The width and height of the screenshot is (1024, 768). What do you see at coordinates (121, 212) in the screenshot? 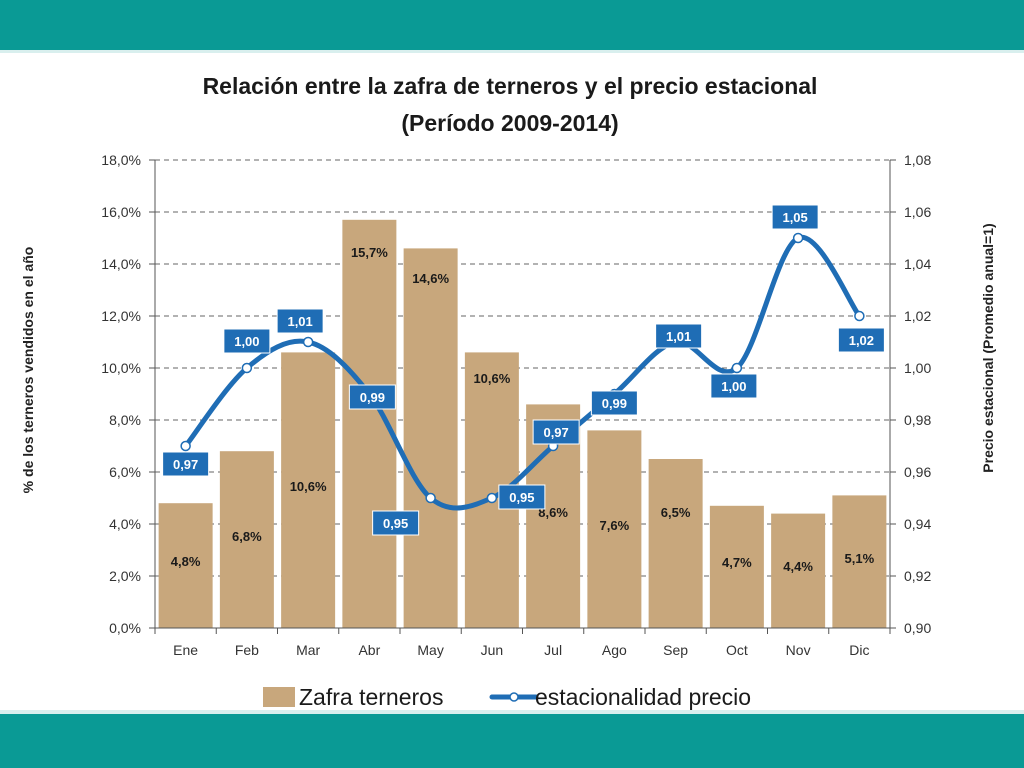
I see `y-tick-label-left: 16,0%` at bounding box center [121, 212].